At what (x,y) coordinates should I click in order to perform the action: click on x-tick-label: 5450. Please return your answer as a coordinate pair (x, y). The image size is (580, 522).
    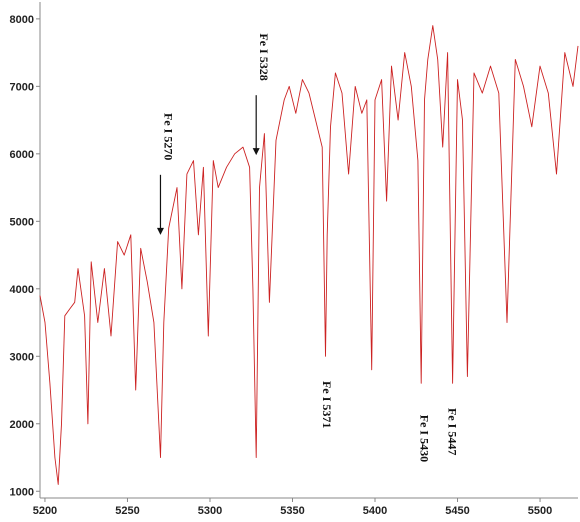
    Looking at the image, I should click on (457, 511).